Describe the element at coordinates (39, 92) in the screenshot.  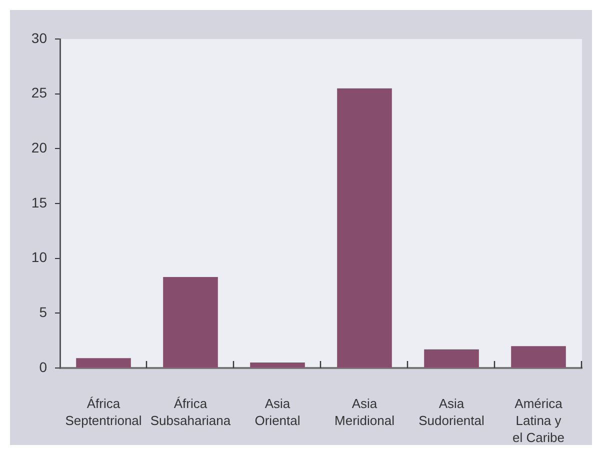
I see `y-tick-label: 25` at that location.